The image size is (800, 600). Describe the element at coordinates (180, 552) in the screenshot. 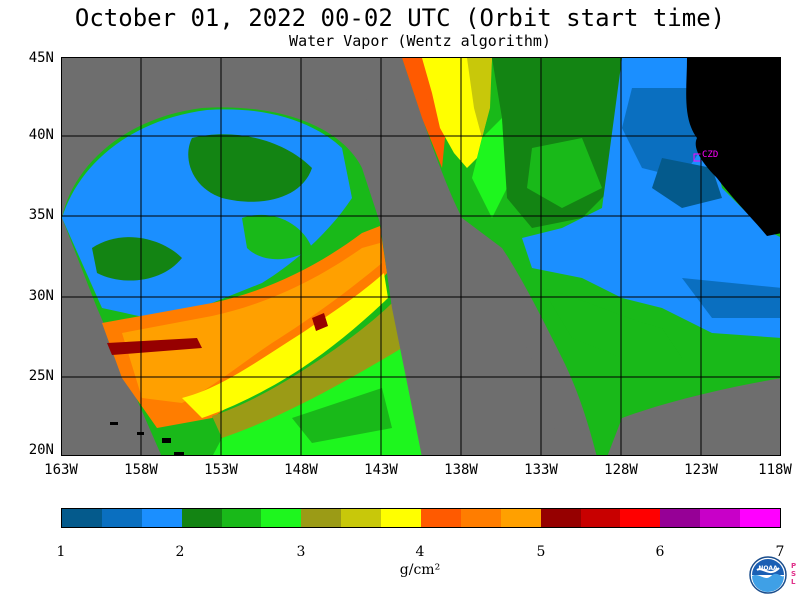

I see `colorbar-tick-2: 2` at that location.